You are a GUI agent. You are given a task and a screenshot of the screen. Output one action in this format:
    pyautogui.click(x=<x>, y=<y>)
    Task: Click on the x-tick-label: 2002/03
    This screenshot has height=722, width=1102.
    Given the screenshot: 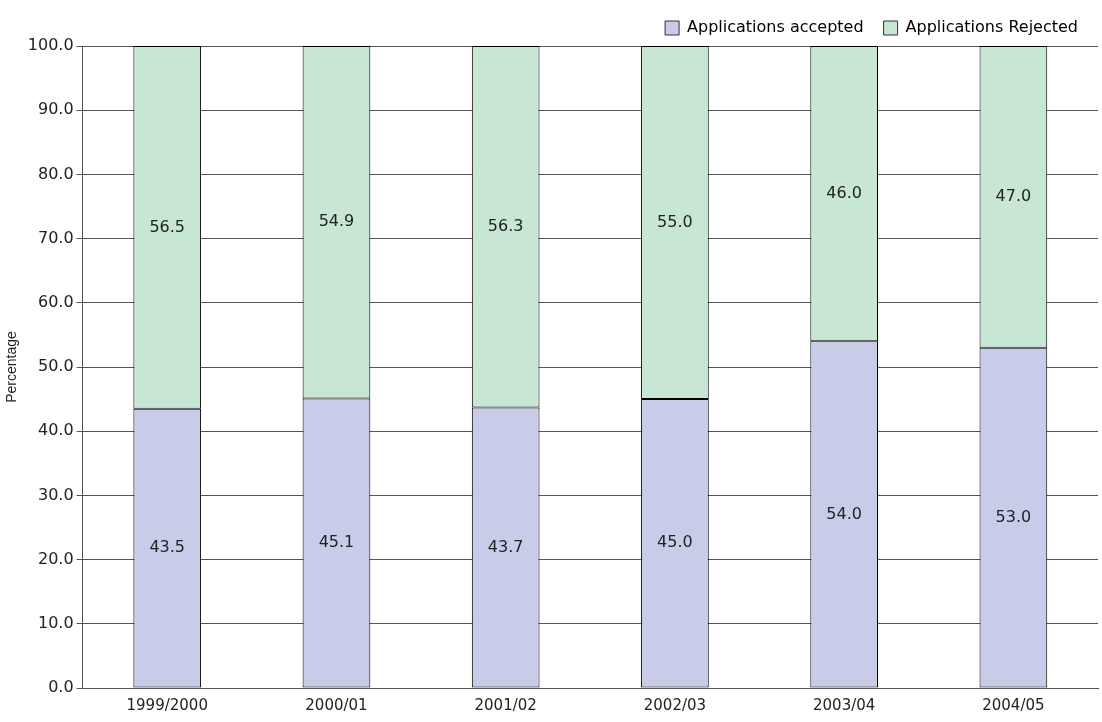 What is the action you would take?
    pyautogui.click(x=675, y=704)
    